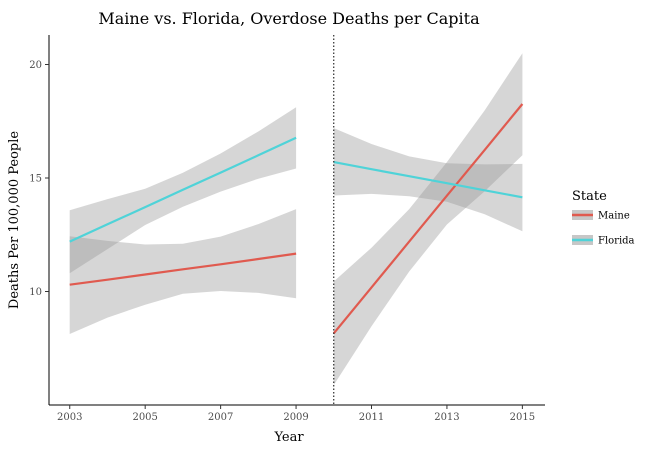 The width and height of the screenshot is (660, 453). I want to click on legend-label-maine: Maine, so click(614, 216).